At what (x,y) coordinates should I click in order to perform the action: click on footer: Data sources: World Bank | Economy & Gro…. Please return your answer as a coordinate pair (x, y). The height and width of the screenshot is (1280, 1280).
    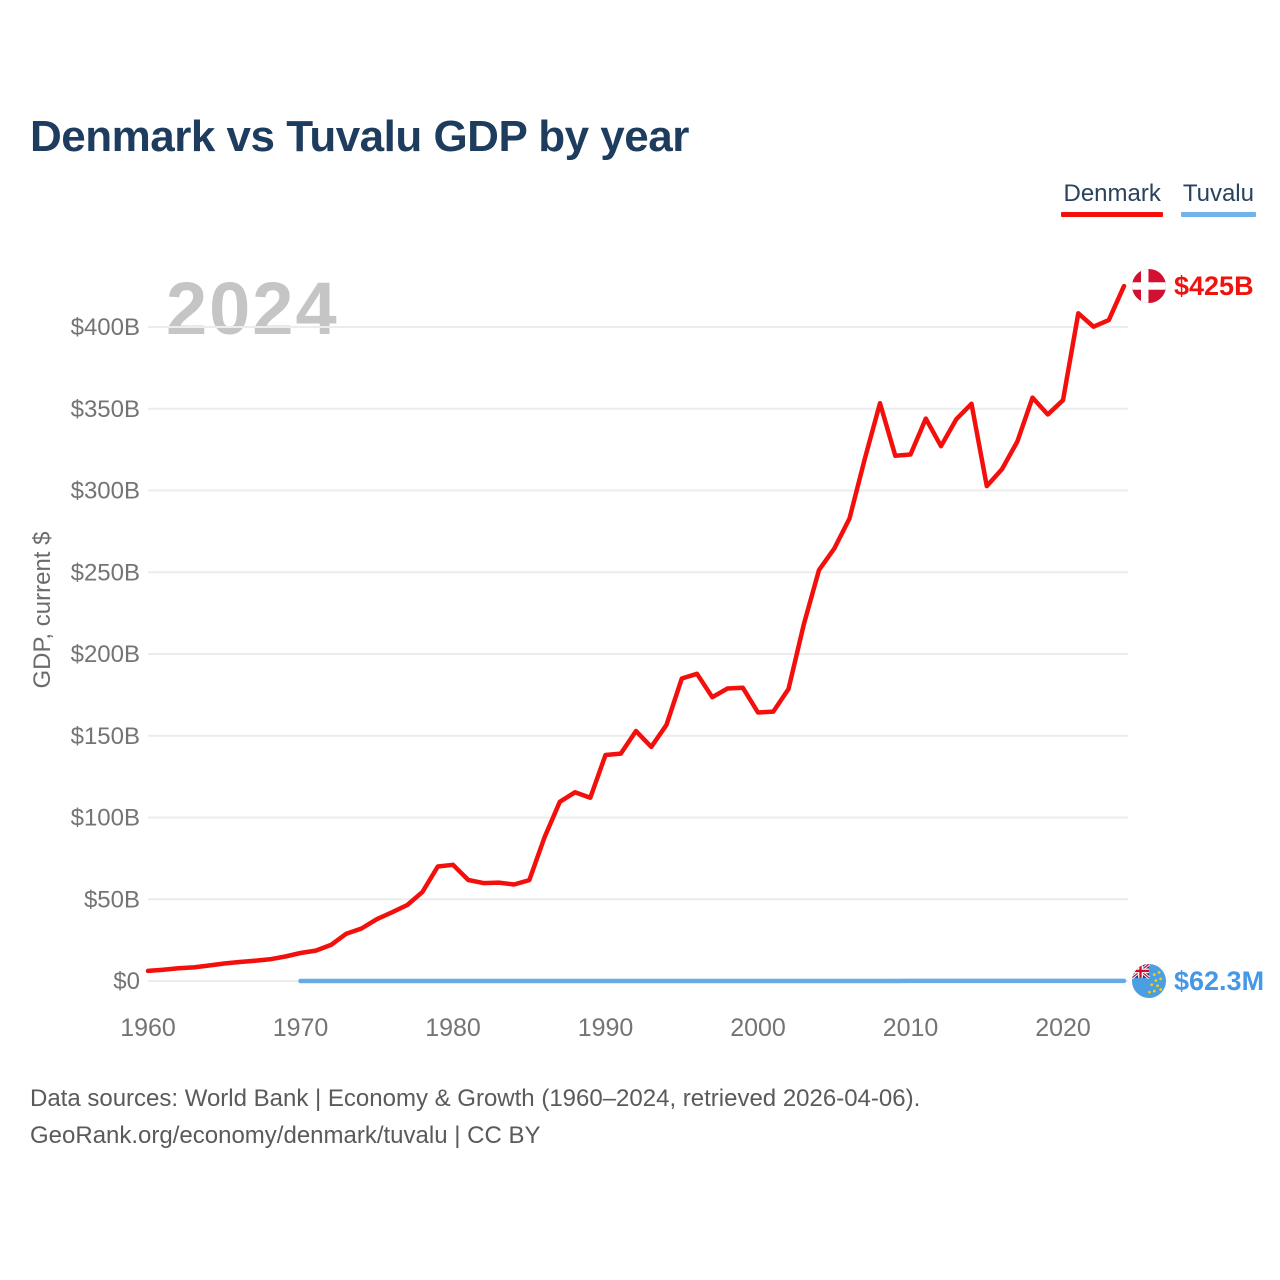
    Looking at the image, I should click on (475, 1117).